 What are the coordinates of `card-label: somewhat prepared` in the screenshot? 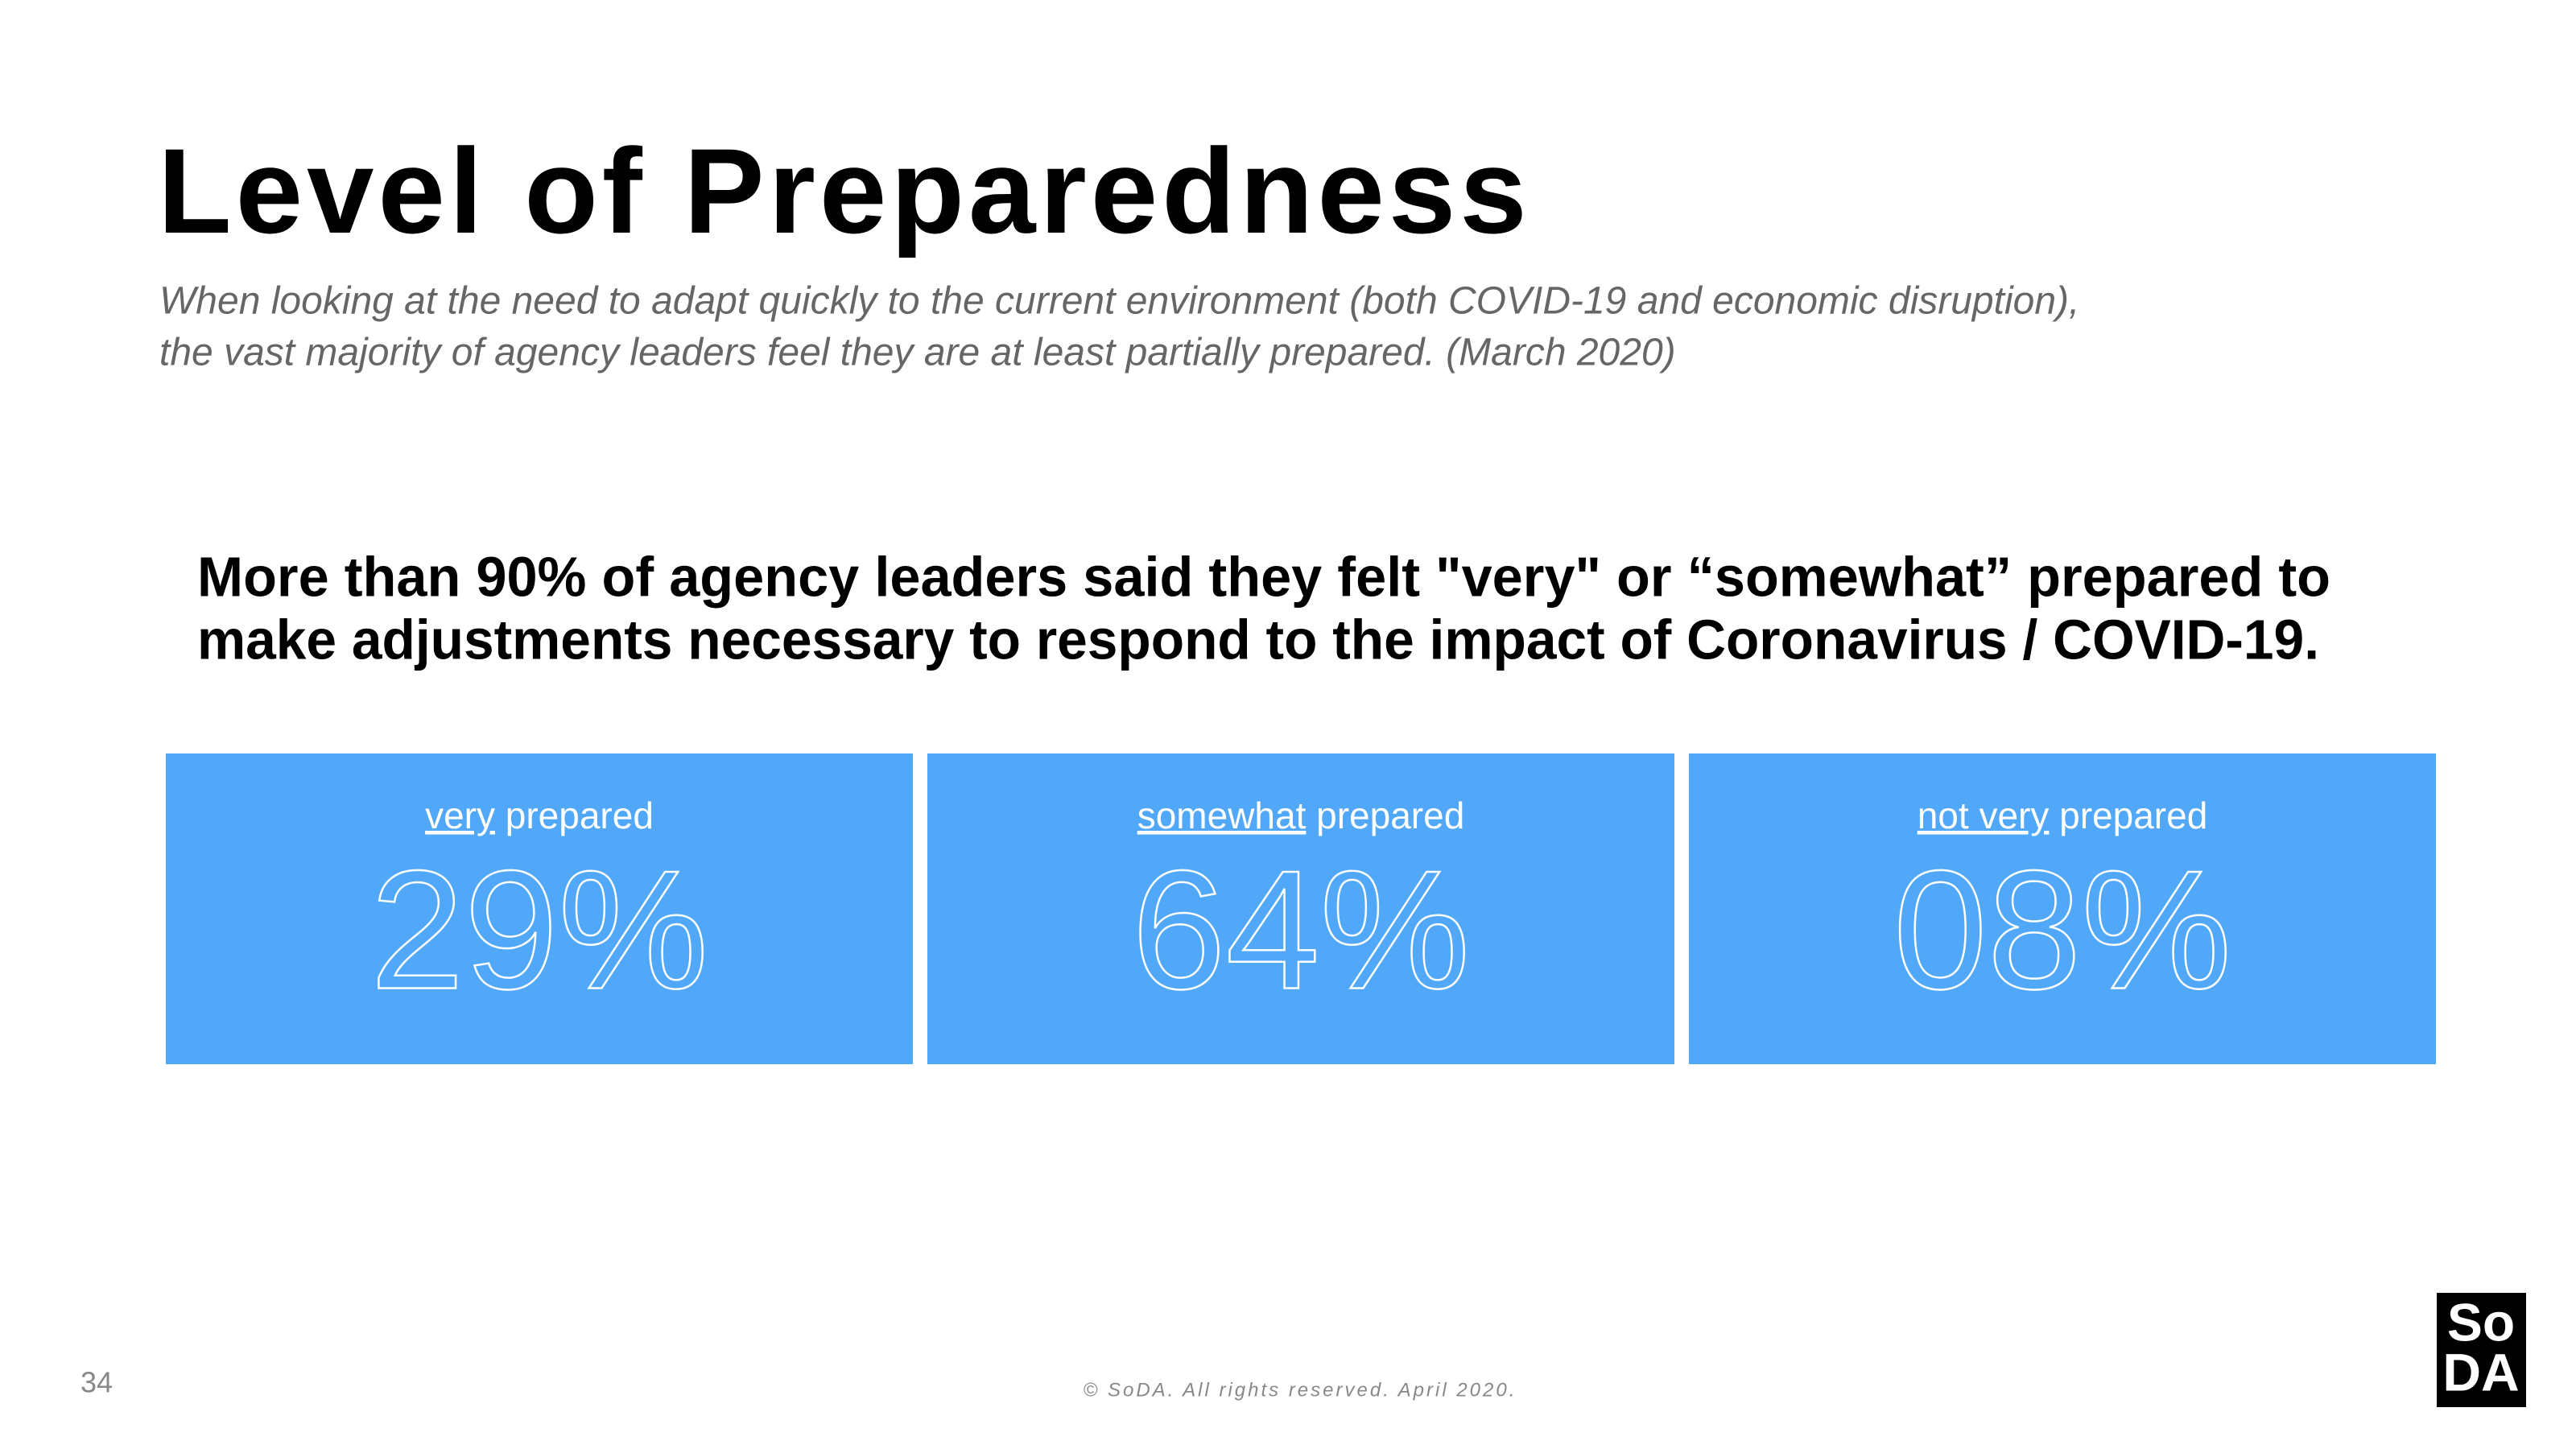 It's located at (1301, 815).